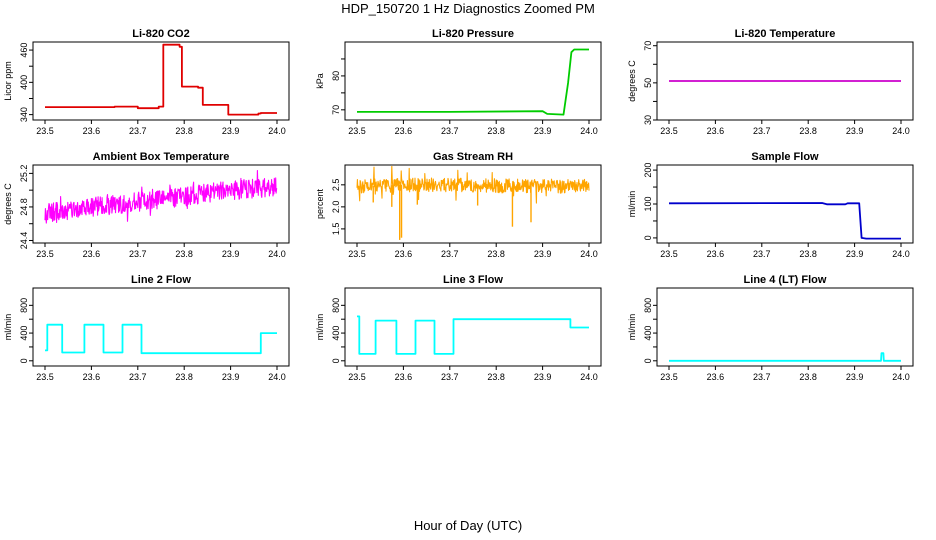 The image size is (936, 540). What do you see at coordinates (785, 157) in the screenshot?
I see `panel-title: Sample Flow` at bounding box center [785, 157].